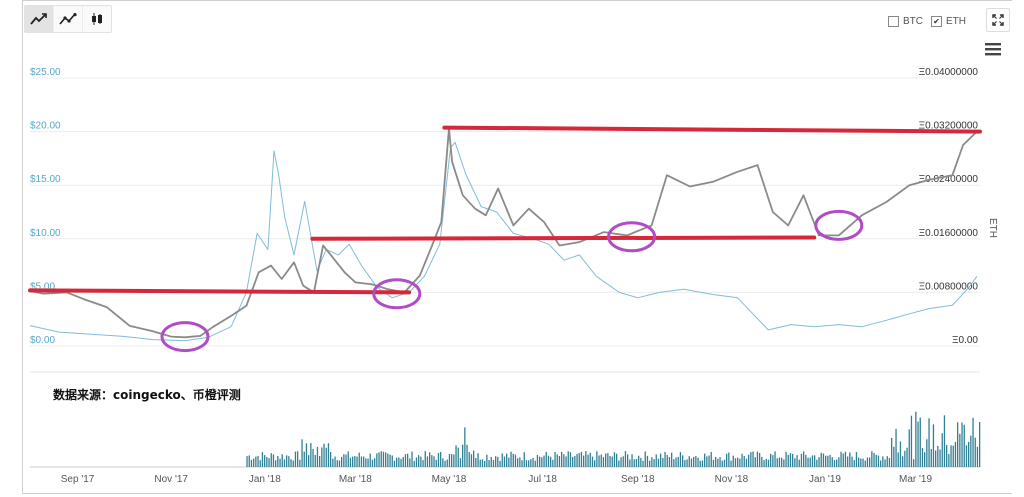 The width and height of the screenshot is (1024, 497). I want to click on expand-icon, so click(998, 20).